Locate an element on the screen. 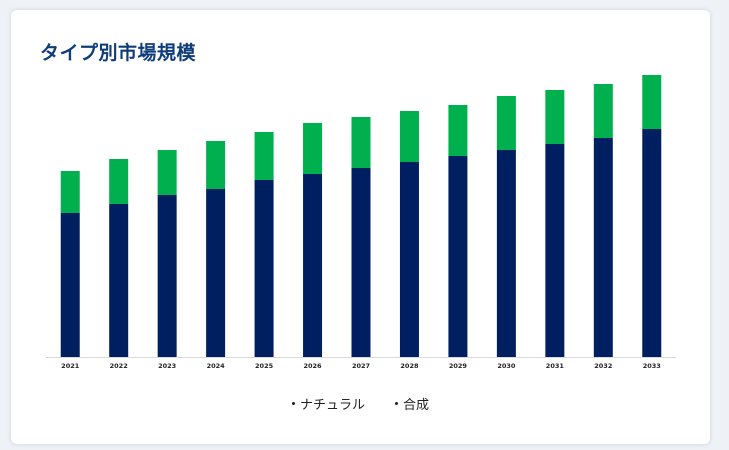 The height and width of the screenshot is (450, 729). x-tick-label: 2030 is located at coordinates (506, 366).